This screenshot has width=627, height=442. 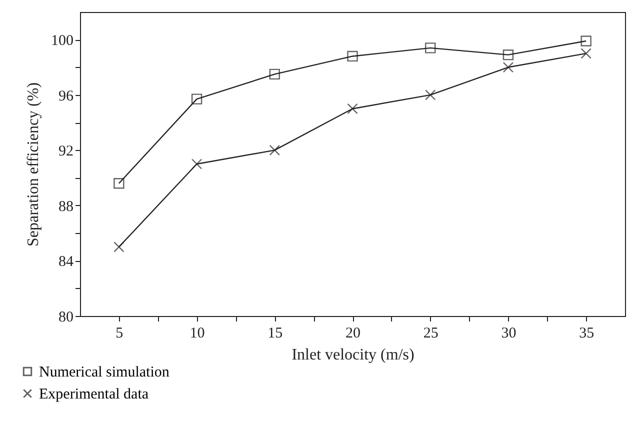 I want to click on legend-label: Numerical simulation, so click(x=104, y=372).